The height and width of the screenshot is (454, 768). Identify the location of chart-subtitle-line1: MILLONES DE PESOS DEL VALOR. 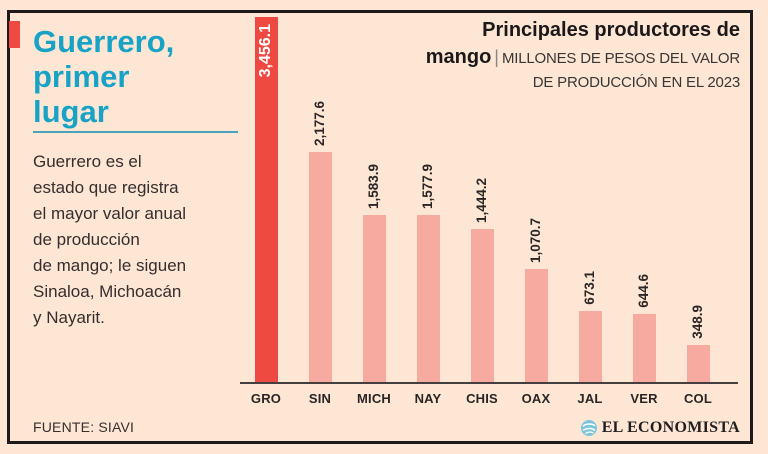
(620, 58).